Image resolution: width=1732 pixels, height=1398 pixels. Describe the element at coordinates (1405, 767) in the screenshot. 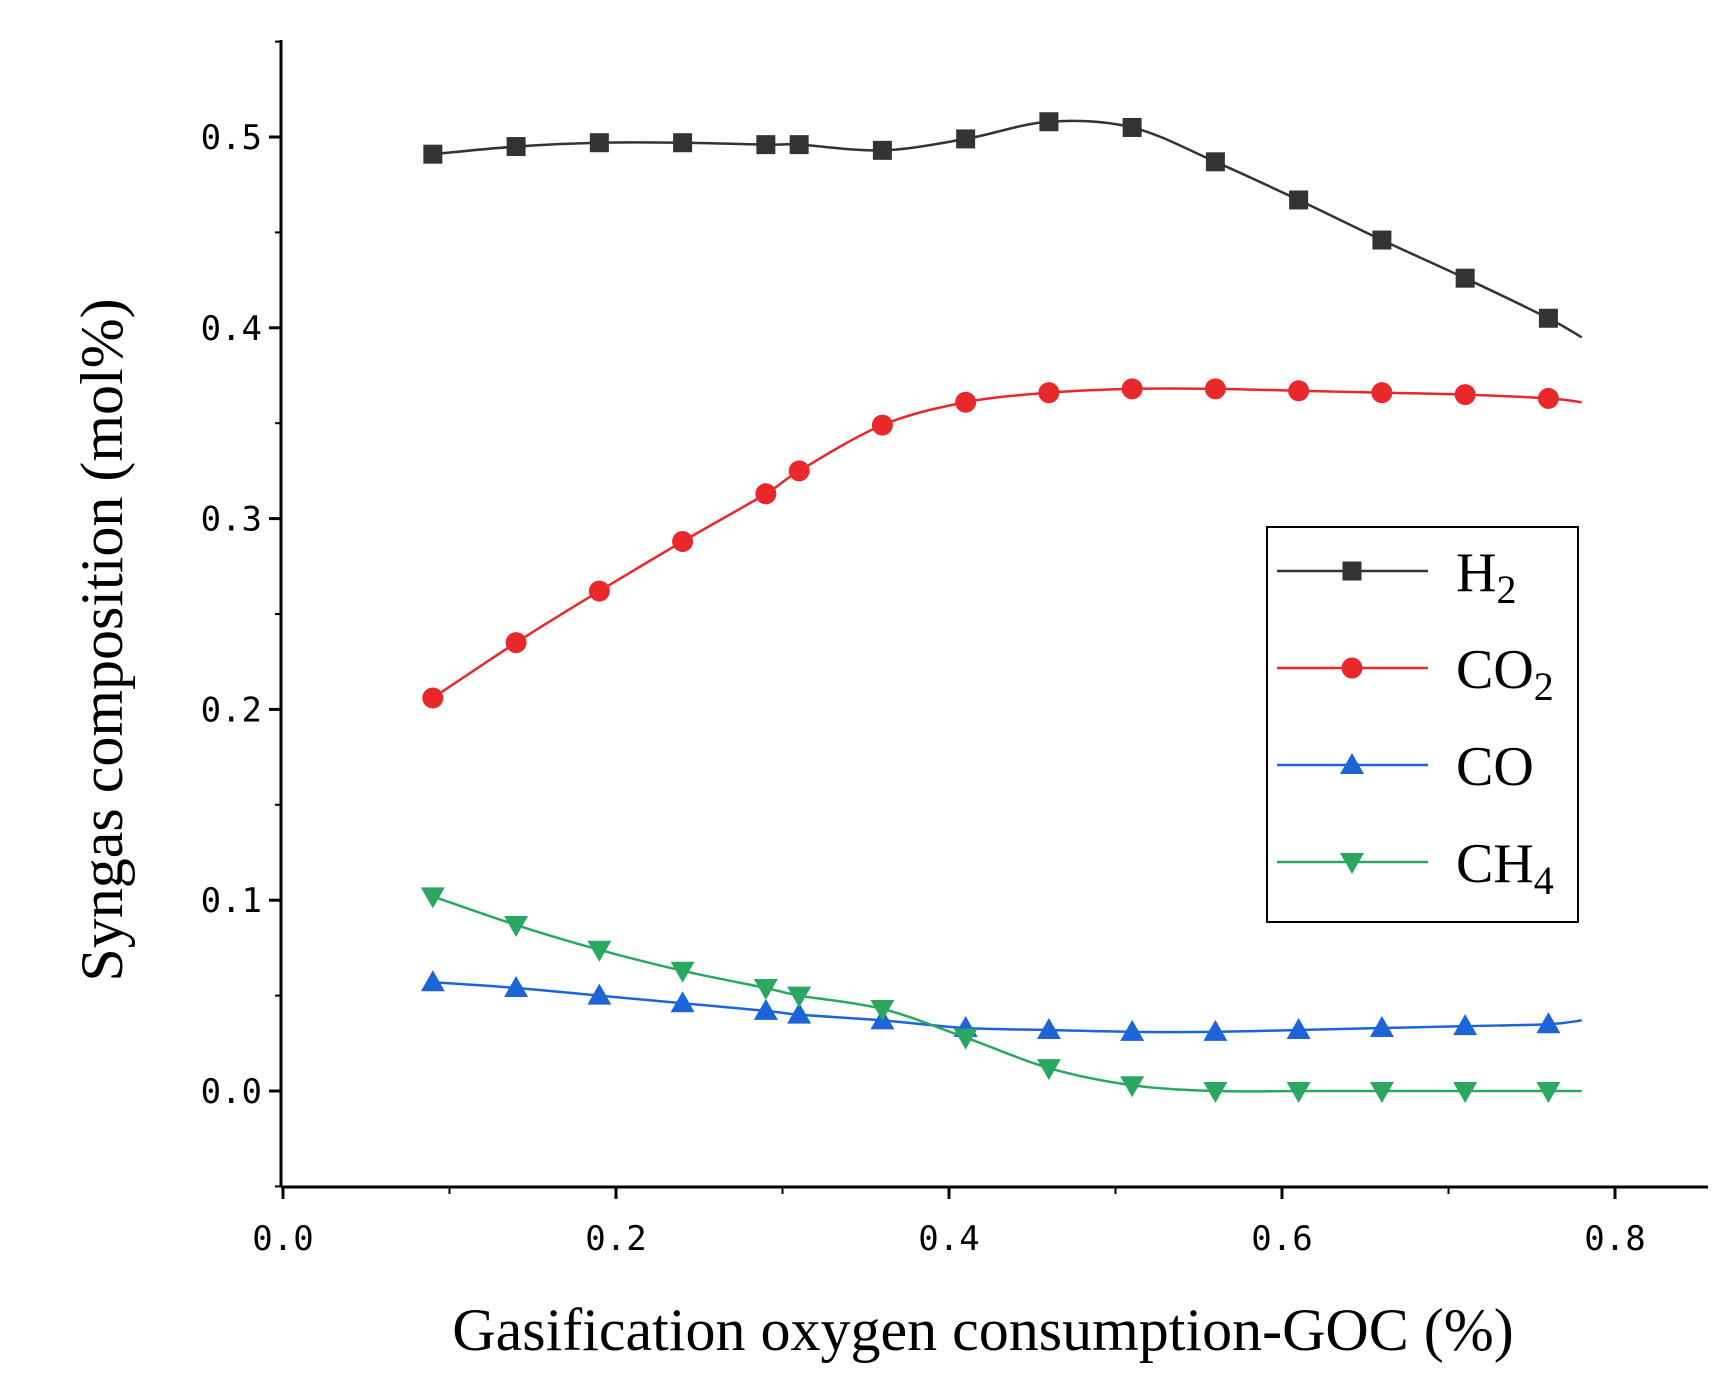

I see `legend-item-co: CO` at that location.